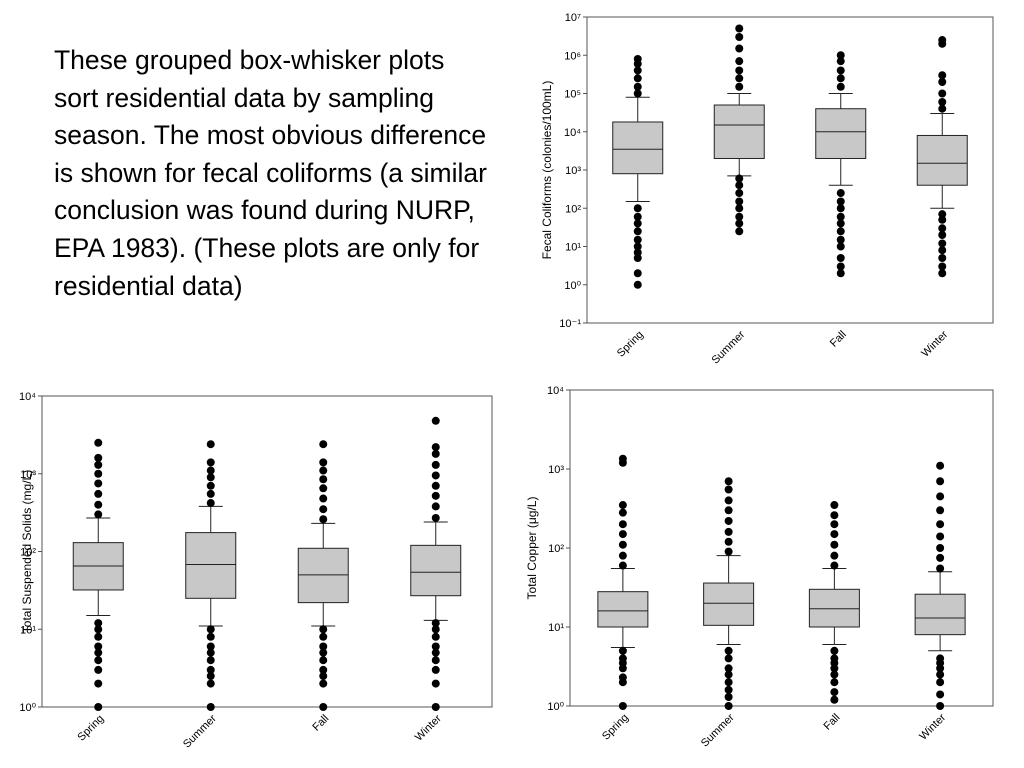 Image resolution: width=1024 pixels, height=768 pixels. What do you see at coordinates (200, 731) in the screenshot?
I see `x-tick-label: Summer` at bounding box center [200, 731].